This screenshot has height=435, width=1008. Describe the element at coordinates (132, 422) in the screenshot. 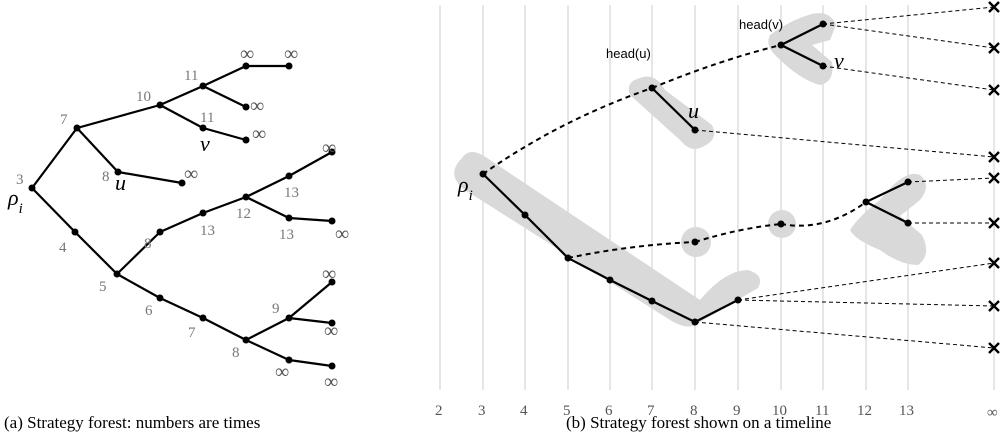

I see `caption-a: (a) Strategy forest: numbers are times` at that location.